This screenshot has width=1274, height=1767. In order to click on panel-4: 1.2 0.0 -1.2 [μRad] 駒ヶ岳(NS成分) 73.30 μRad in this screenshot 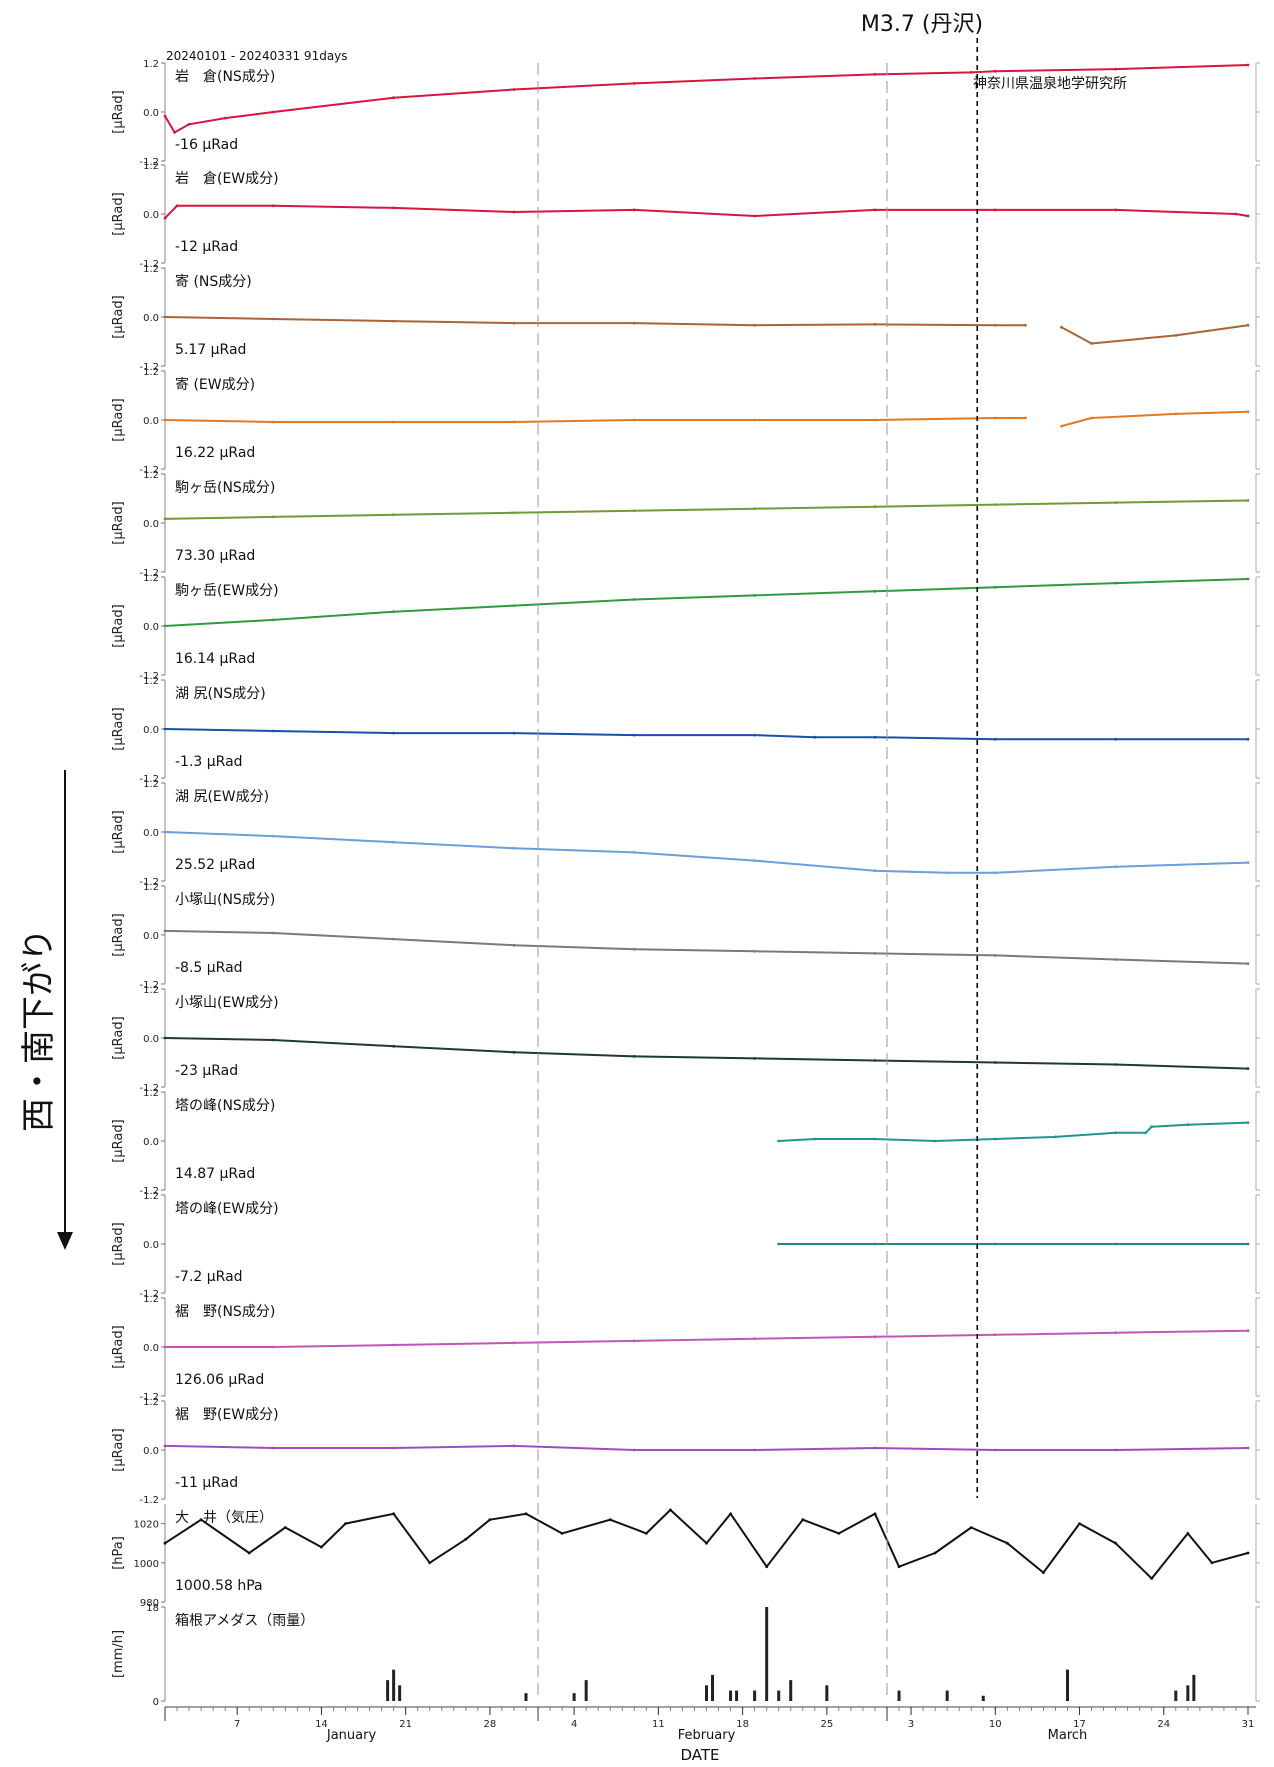, I will do `click(685, 524)`.